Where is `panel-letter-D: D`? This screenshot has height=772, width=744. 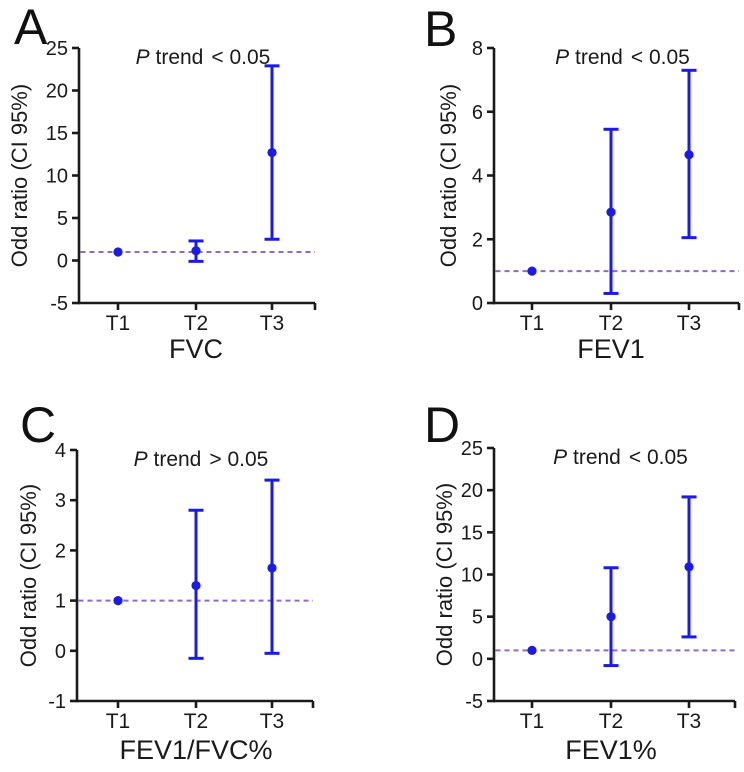
panel-letter-D: D is located at coordinates (442, 425).